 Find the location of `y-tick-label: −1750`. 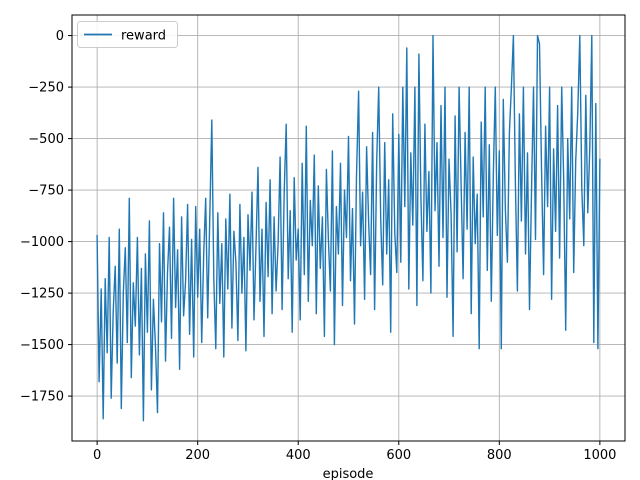

y-tick-label: −1750 is located at coordinates (42, 397).